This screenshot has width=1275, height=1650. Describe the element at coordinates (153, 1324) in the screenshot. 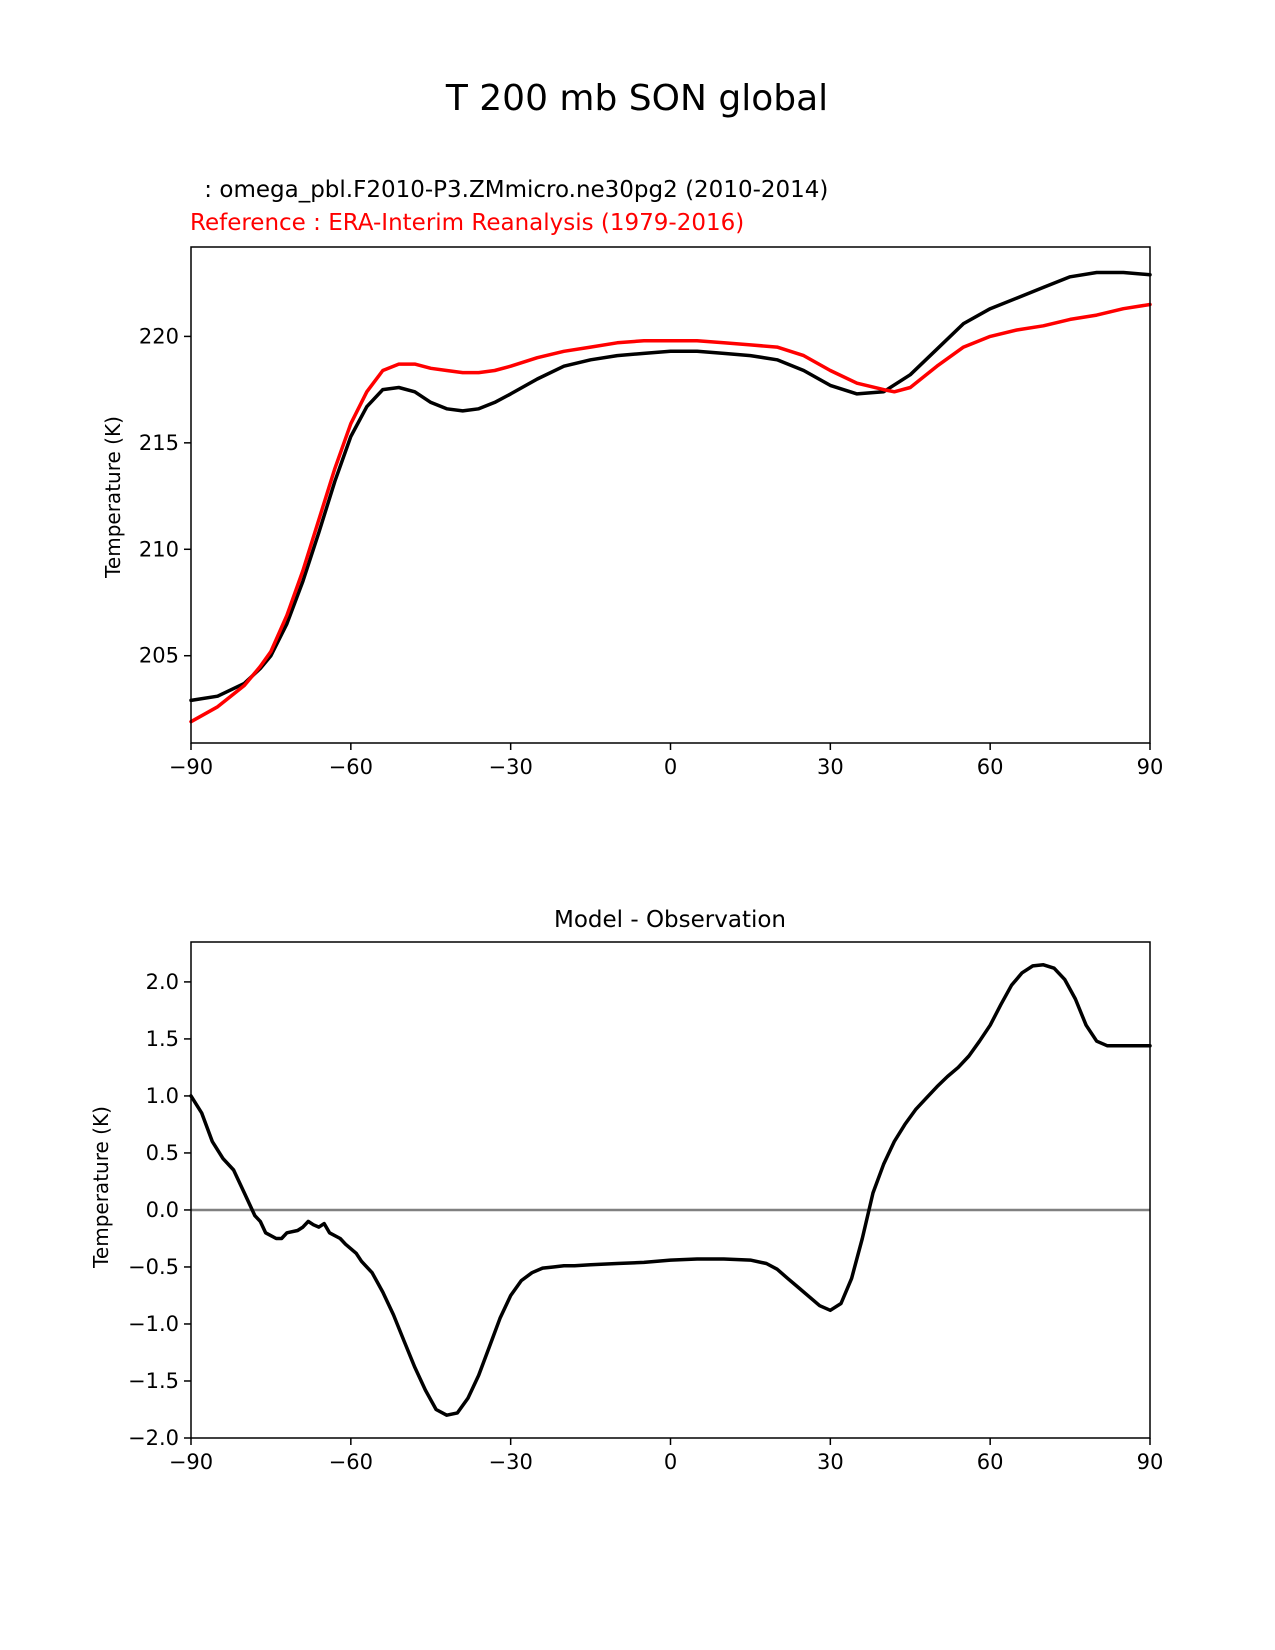

I see `bottom-ytick-label: −1.0` at that location.